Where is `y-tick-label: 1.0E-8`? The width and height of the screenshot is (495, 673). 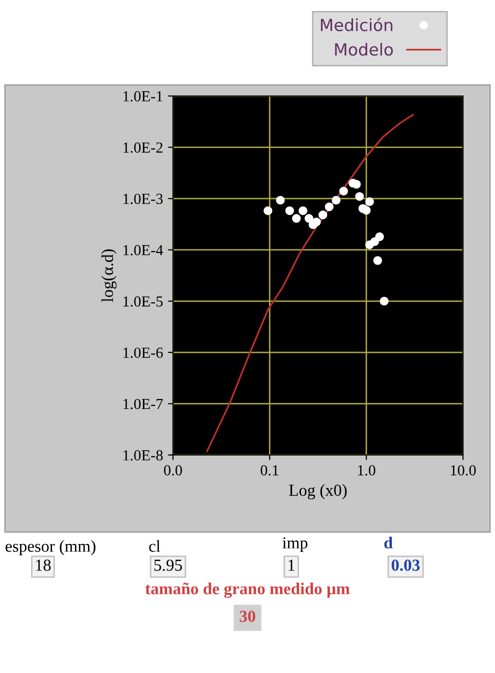 y-tick-label: 1.0E-8 is located at coordinates (143, 455).